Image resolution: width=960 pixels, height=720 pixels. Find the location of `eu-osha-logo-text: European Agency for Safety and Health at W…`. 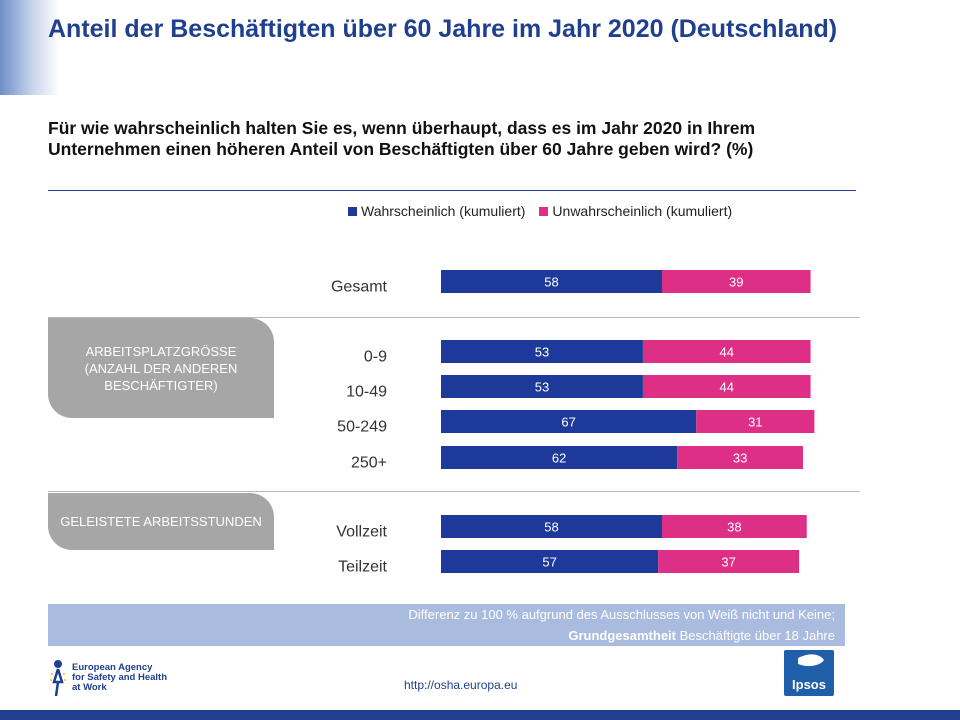

eu-osha-logo-text: European Agency for Safety and Health at W… is located at coordinates (120, 677).